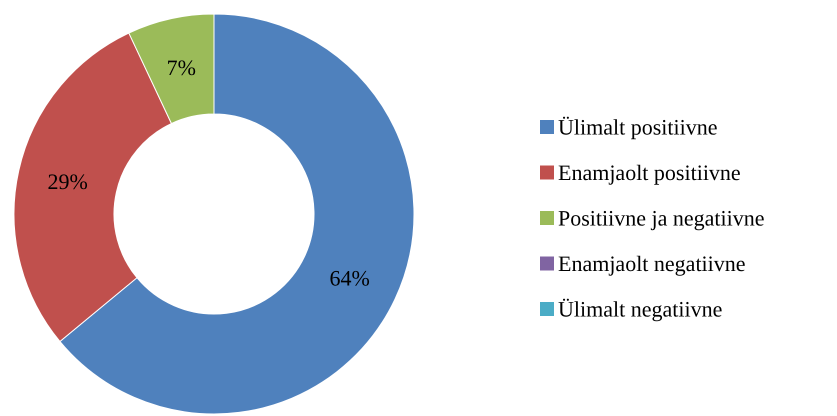 The height and width of the screenshot is (416, 837). What do you see at coordinates (649, 172) in the screenshot?
I see `legend-label: Enamjaolt positiivne` at bounding box center [649, 172].